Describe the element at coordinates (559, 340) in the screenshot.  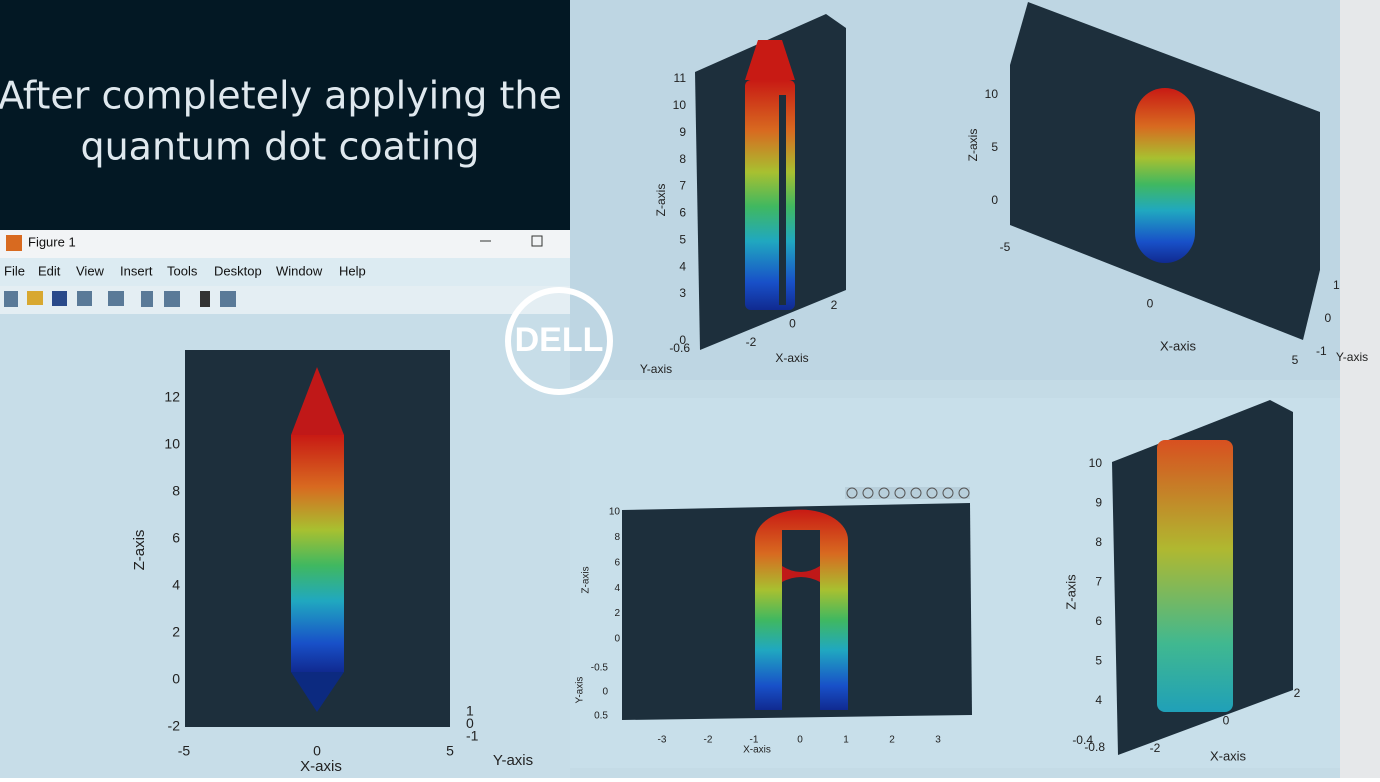
I see `logo: DELL` at that location.